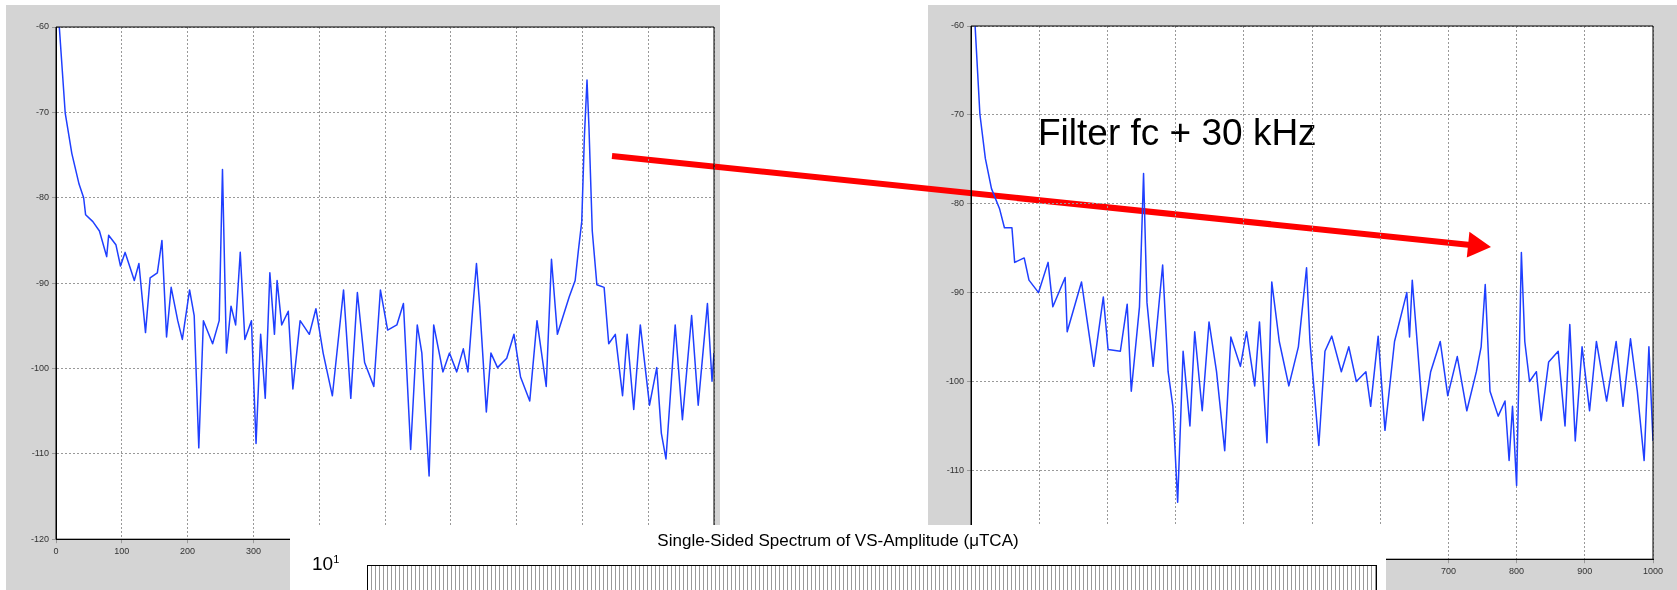 The height and width of the screenshot is (590, 1677). What do you see at coordinates (1448, 571) in the screenshot?
I see `x-tick-label: 700` at bounding box center [1448, 571].